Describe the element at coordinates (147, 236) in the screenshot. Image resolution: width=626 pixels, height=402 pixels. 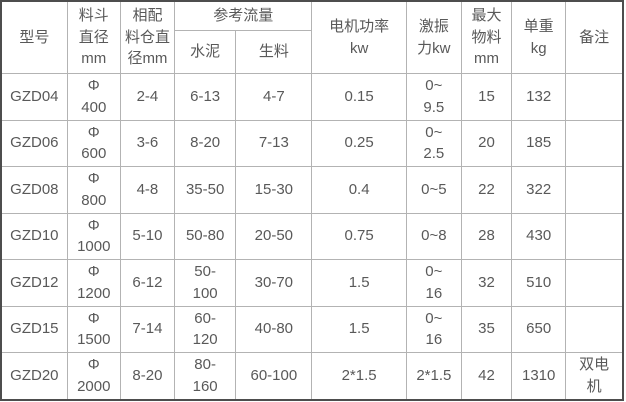
I see `cell-silo-diameter: 5-10` at that location.